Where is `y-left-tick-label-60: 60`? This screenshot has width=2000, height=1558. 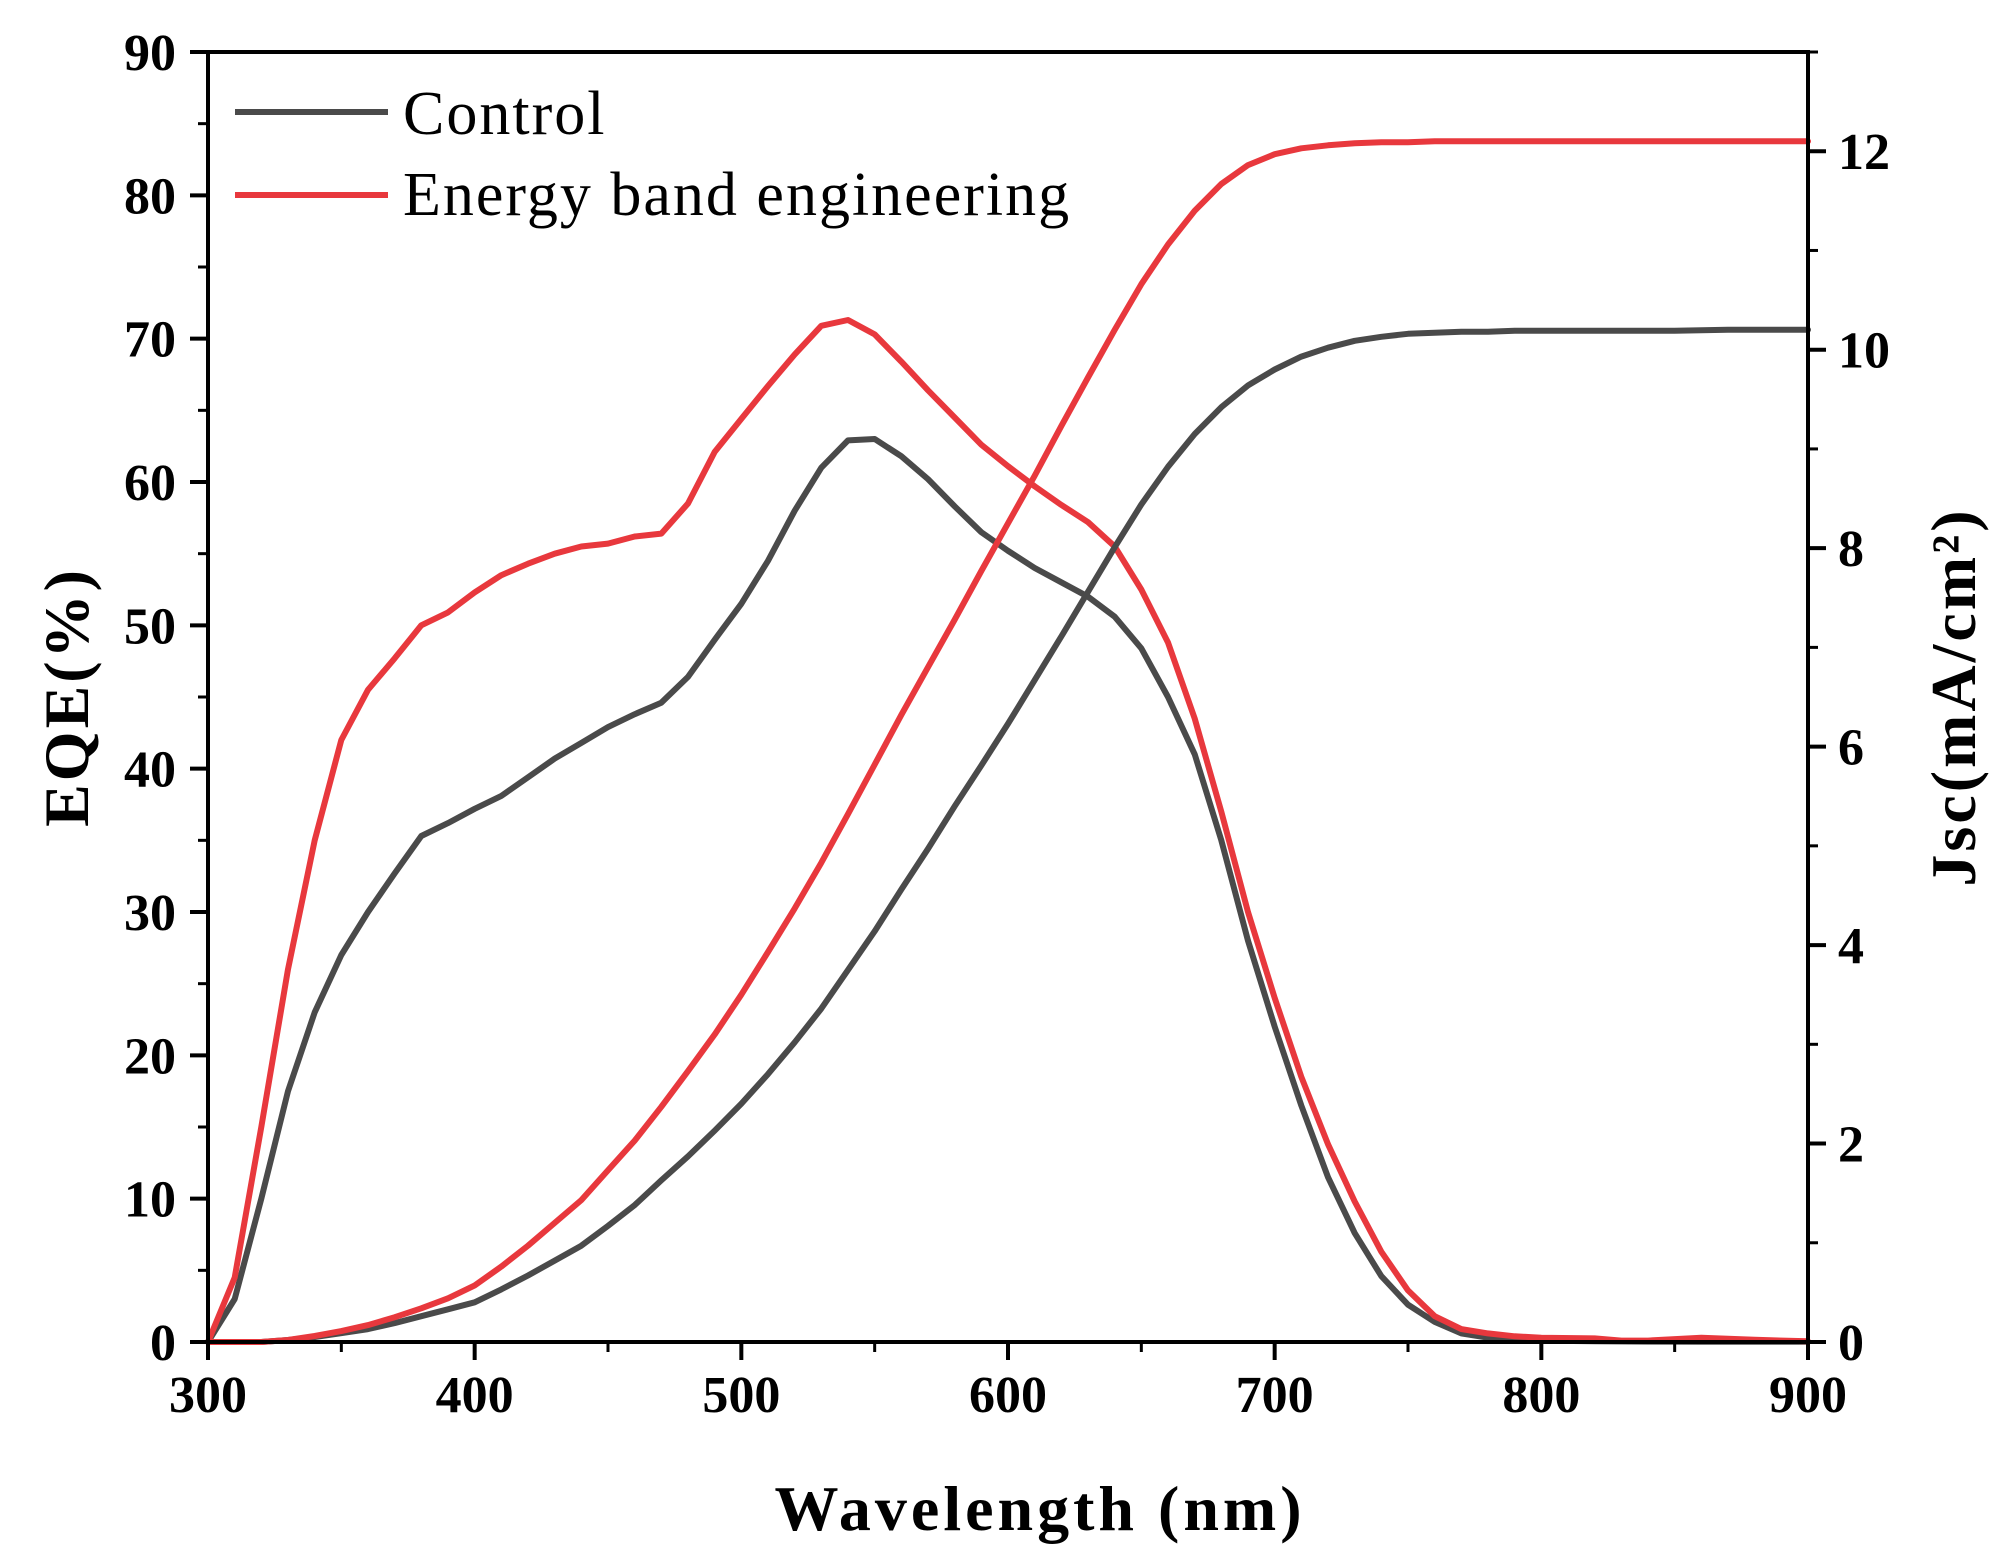 y-left-tick-label-60: 60 is located at coordinates (150, 483).